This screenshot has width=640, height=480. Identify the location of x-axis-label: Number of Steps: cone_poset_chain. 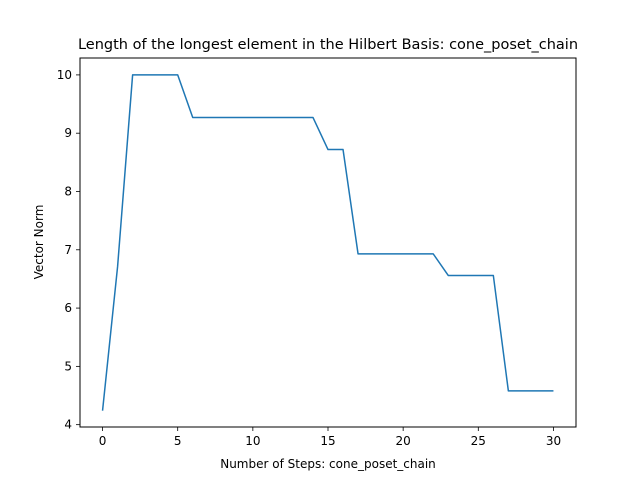
(328, 464).